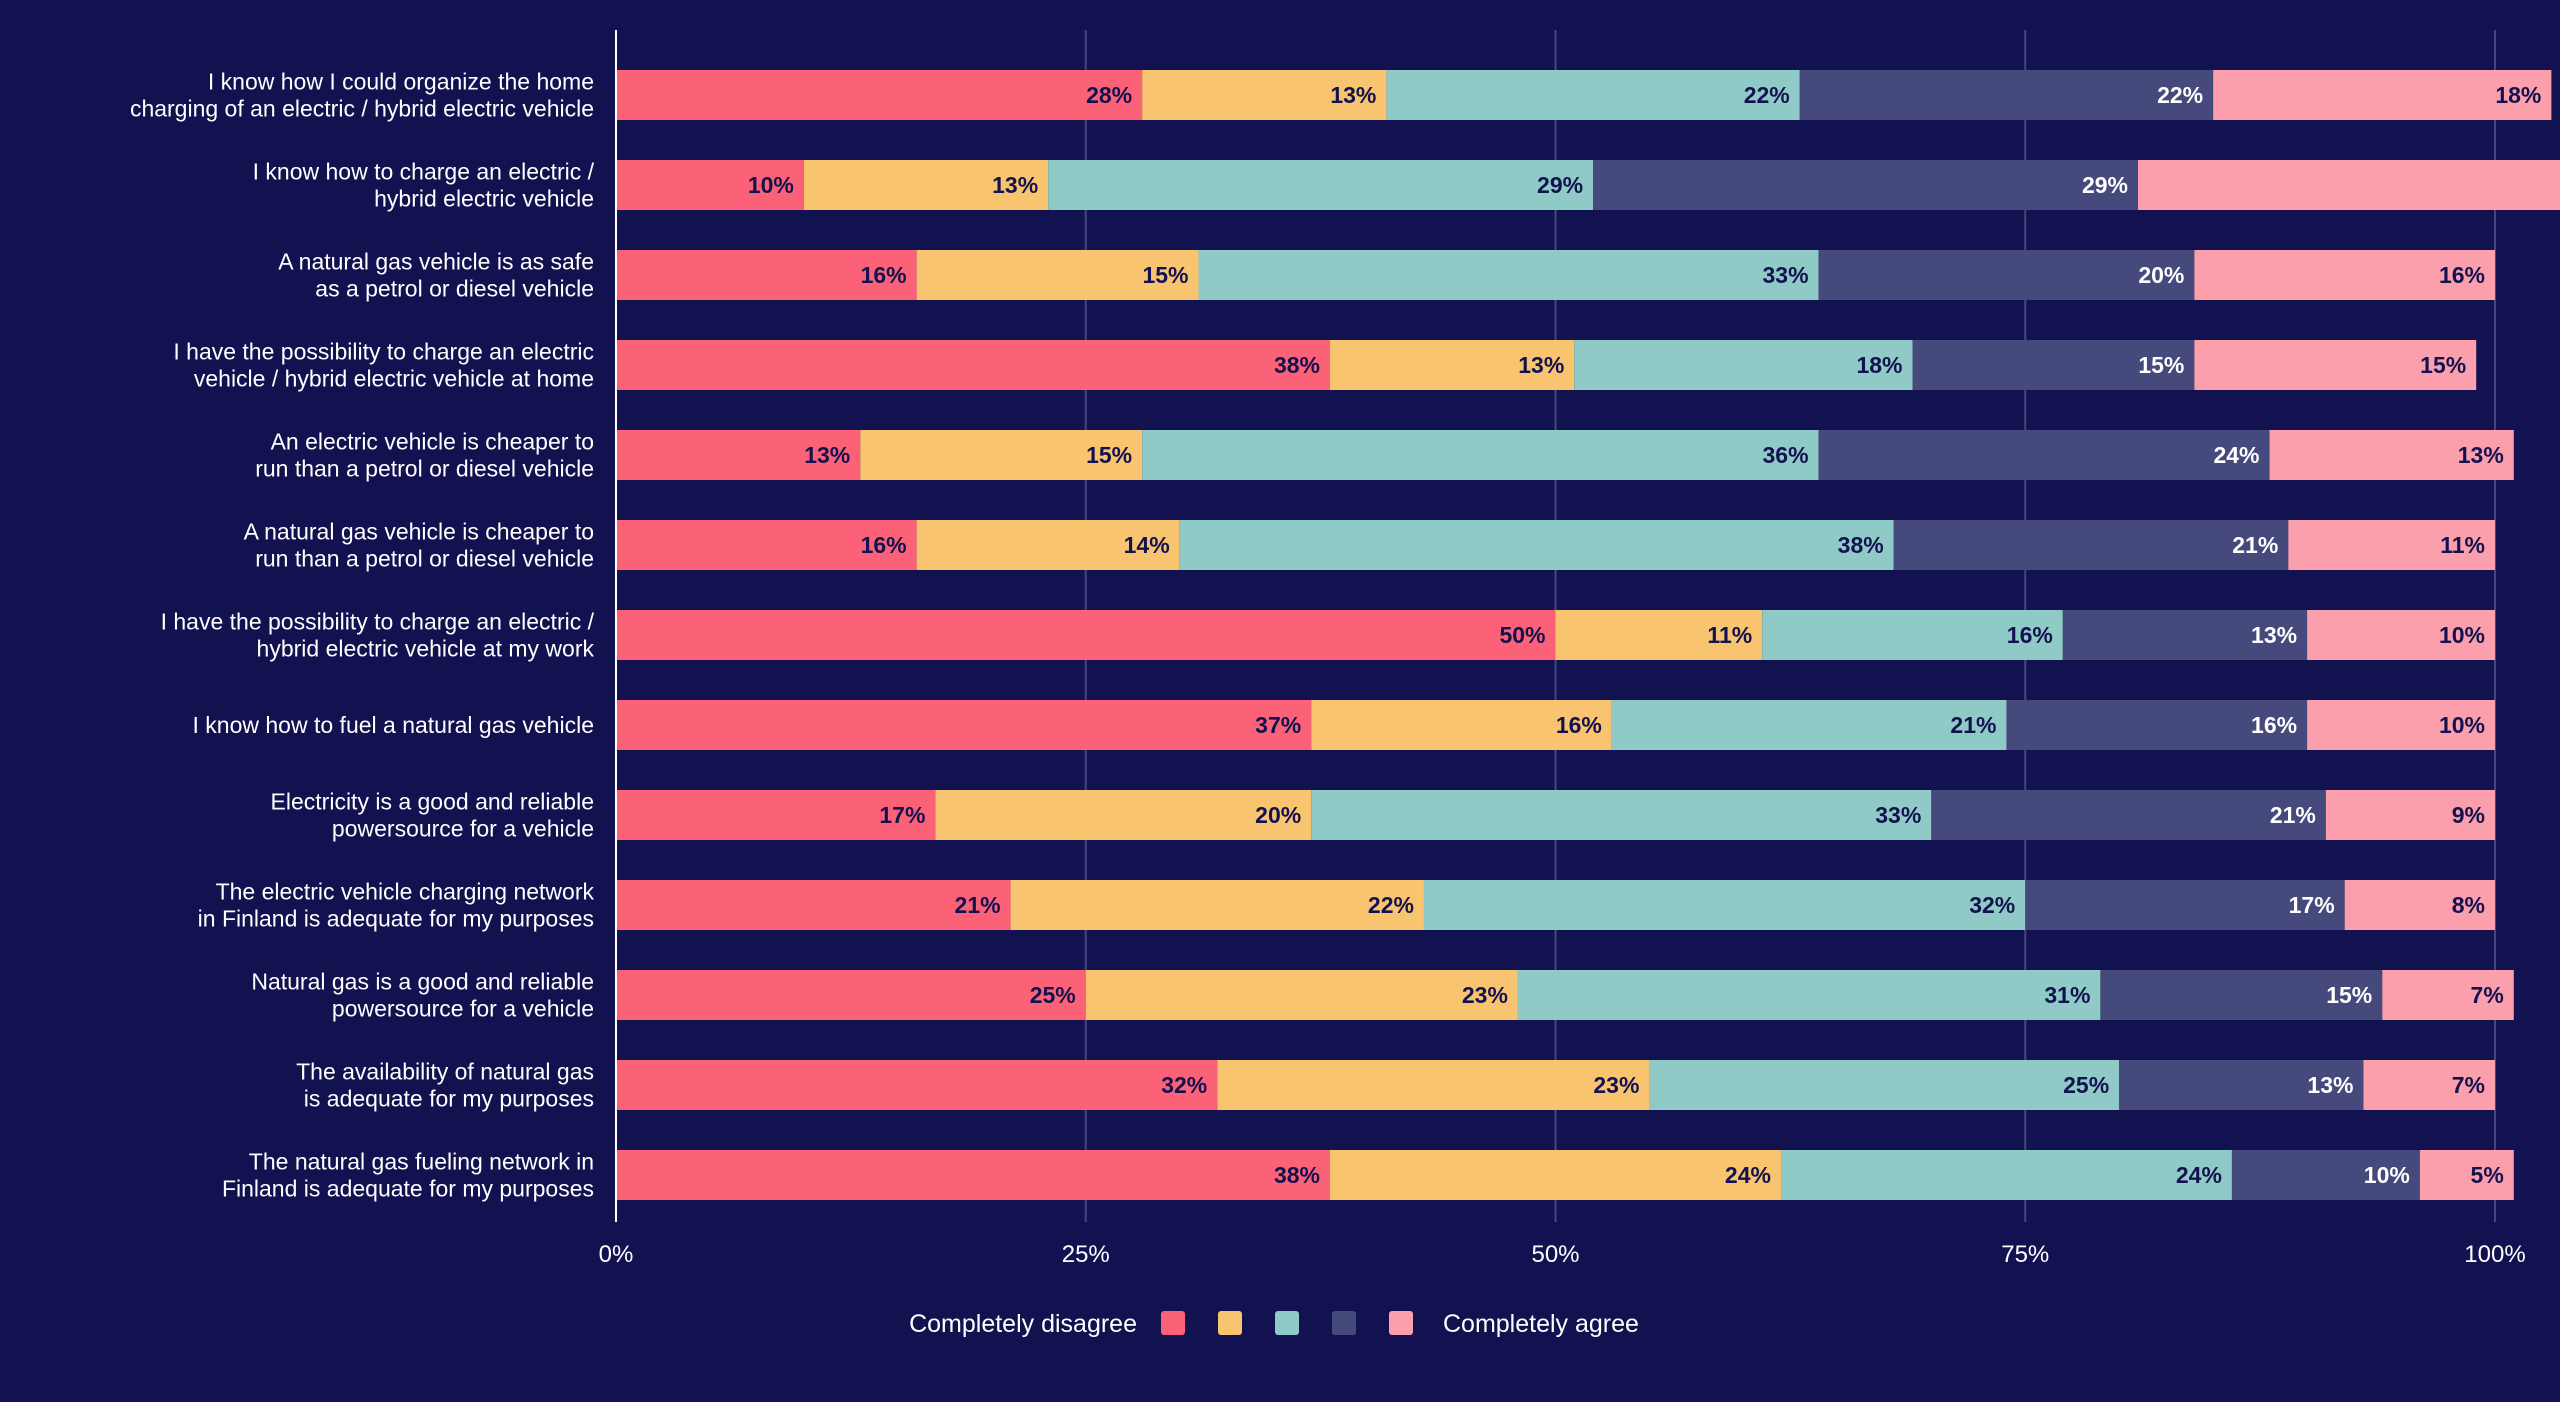 This screenshot has height=1402, width=2560. I want to click on data-label-row8-5: 10%, so click(2462, 725).